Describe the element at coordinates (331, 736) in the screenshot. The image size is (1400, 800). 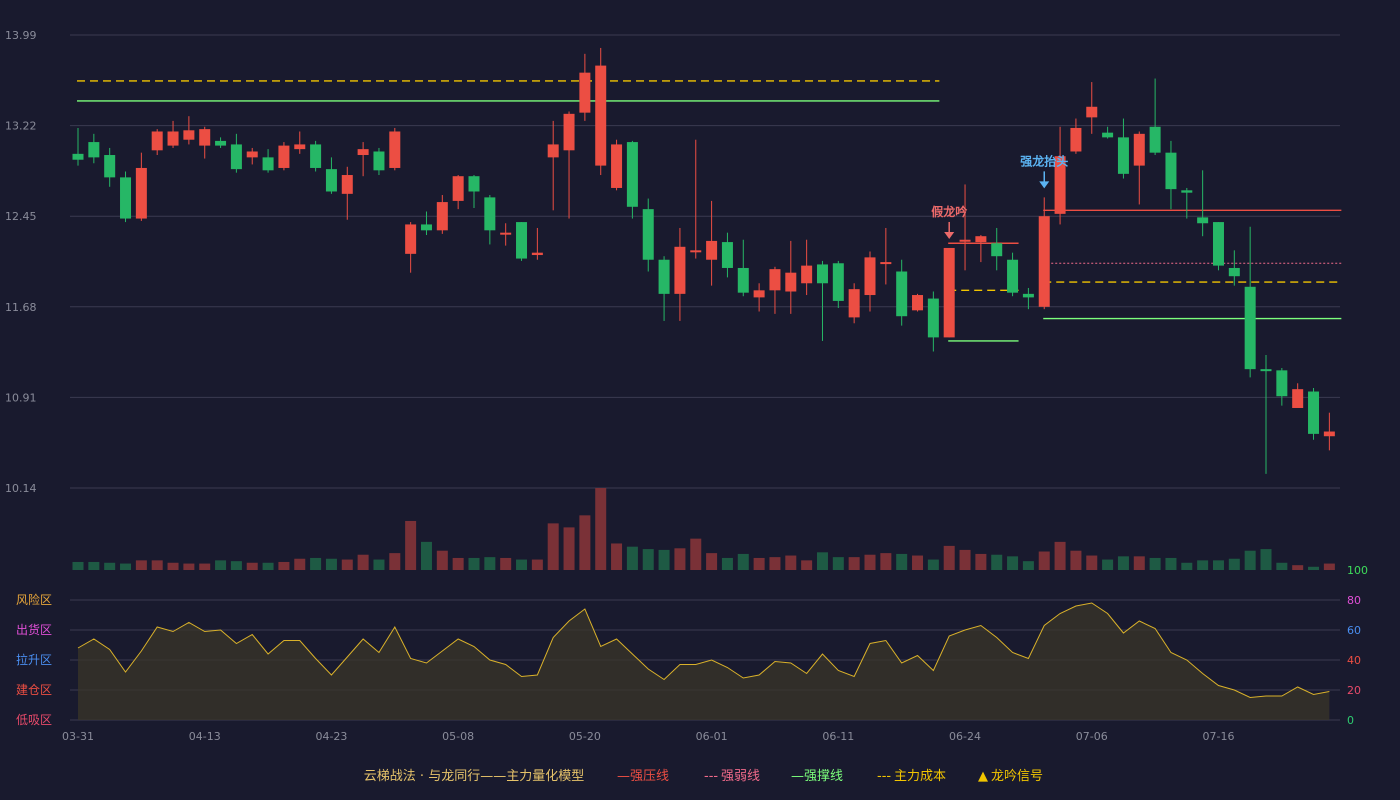
I see `x-tick-label: 04-23` at that location.